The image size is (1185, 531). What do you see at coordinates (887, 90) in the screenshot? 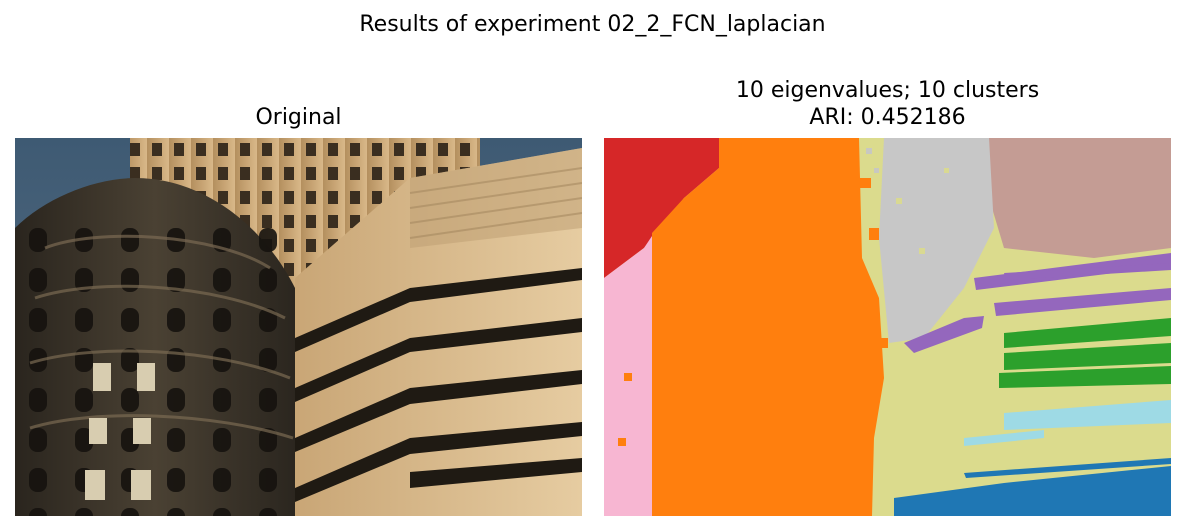
I see `segmentation-title-line1: 10 eigenvalues; 10 clusters` at bounding box center [887, 90].